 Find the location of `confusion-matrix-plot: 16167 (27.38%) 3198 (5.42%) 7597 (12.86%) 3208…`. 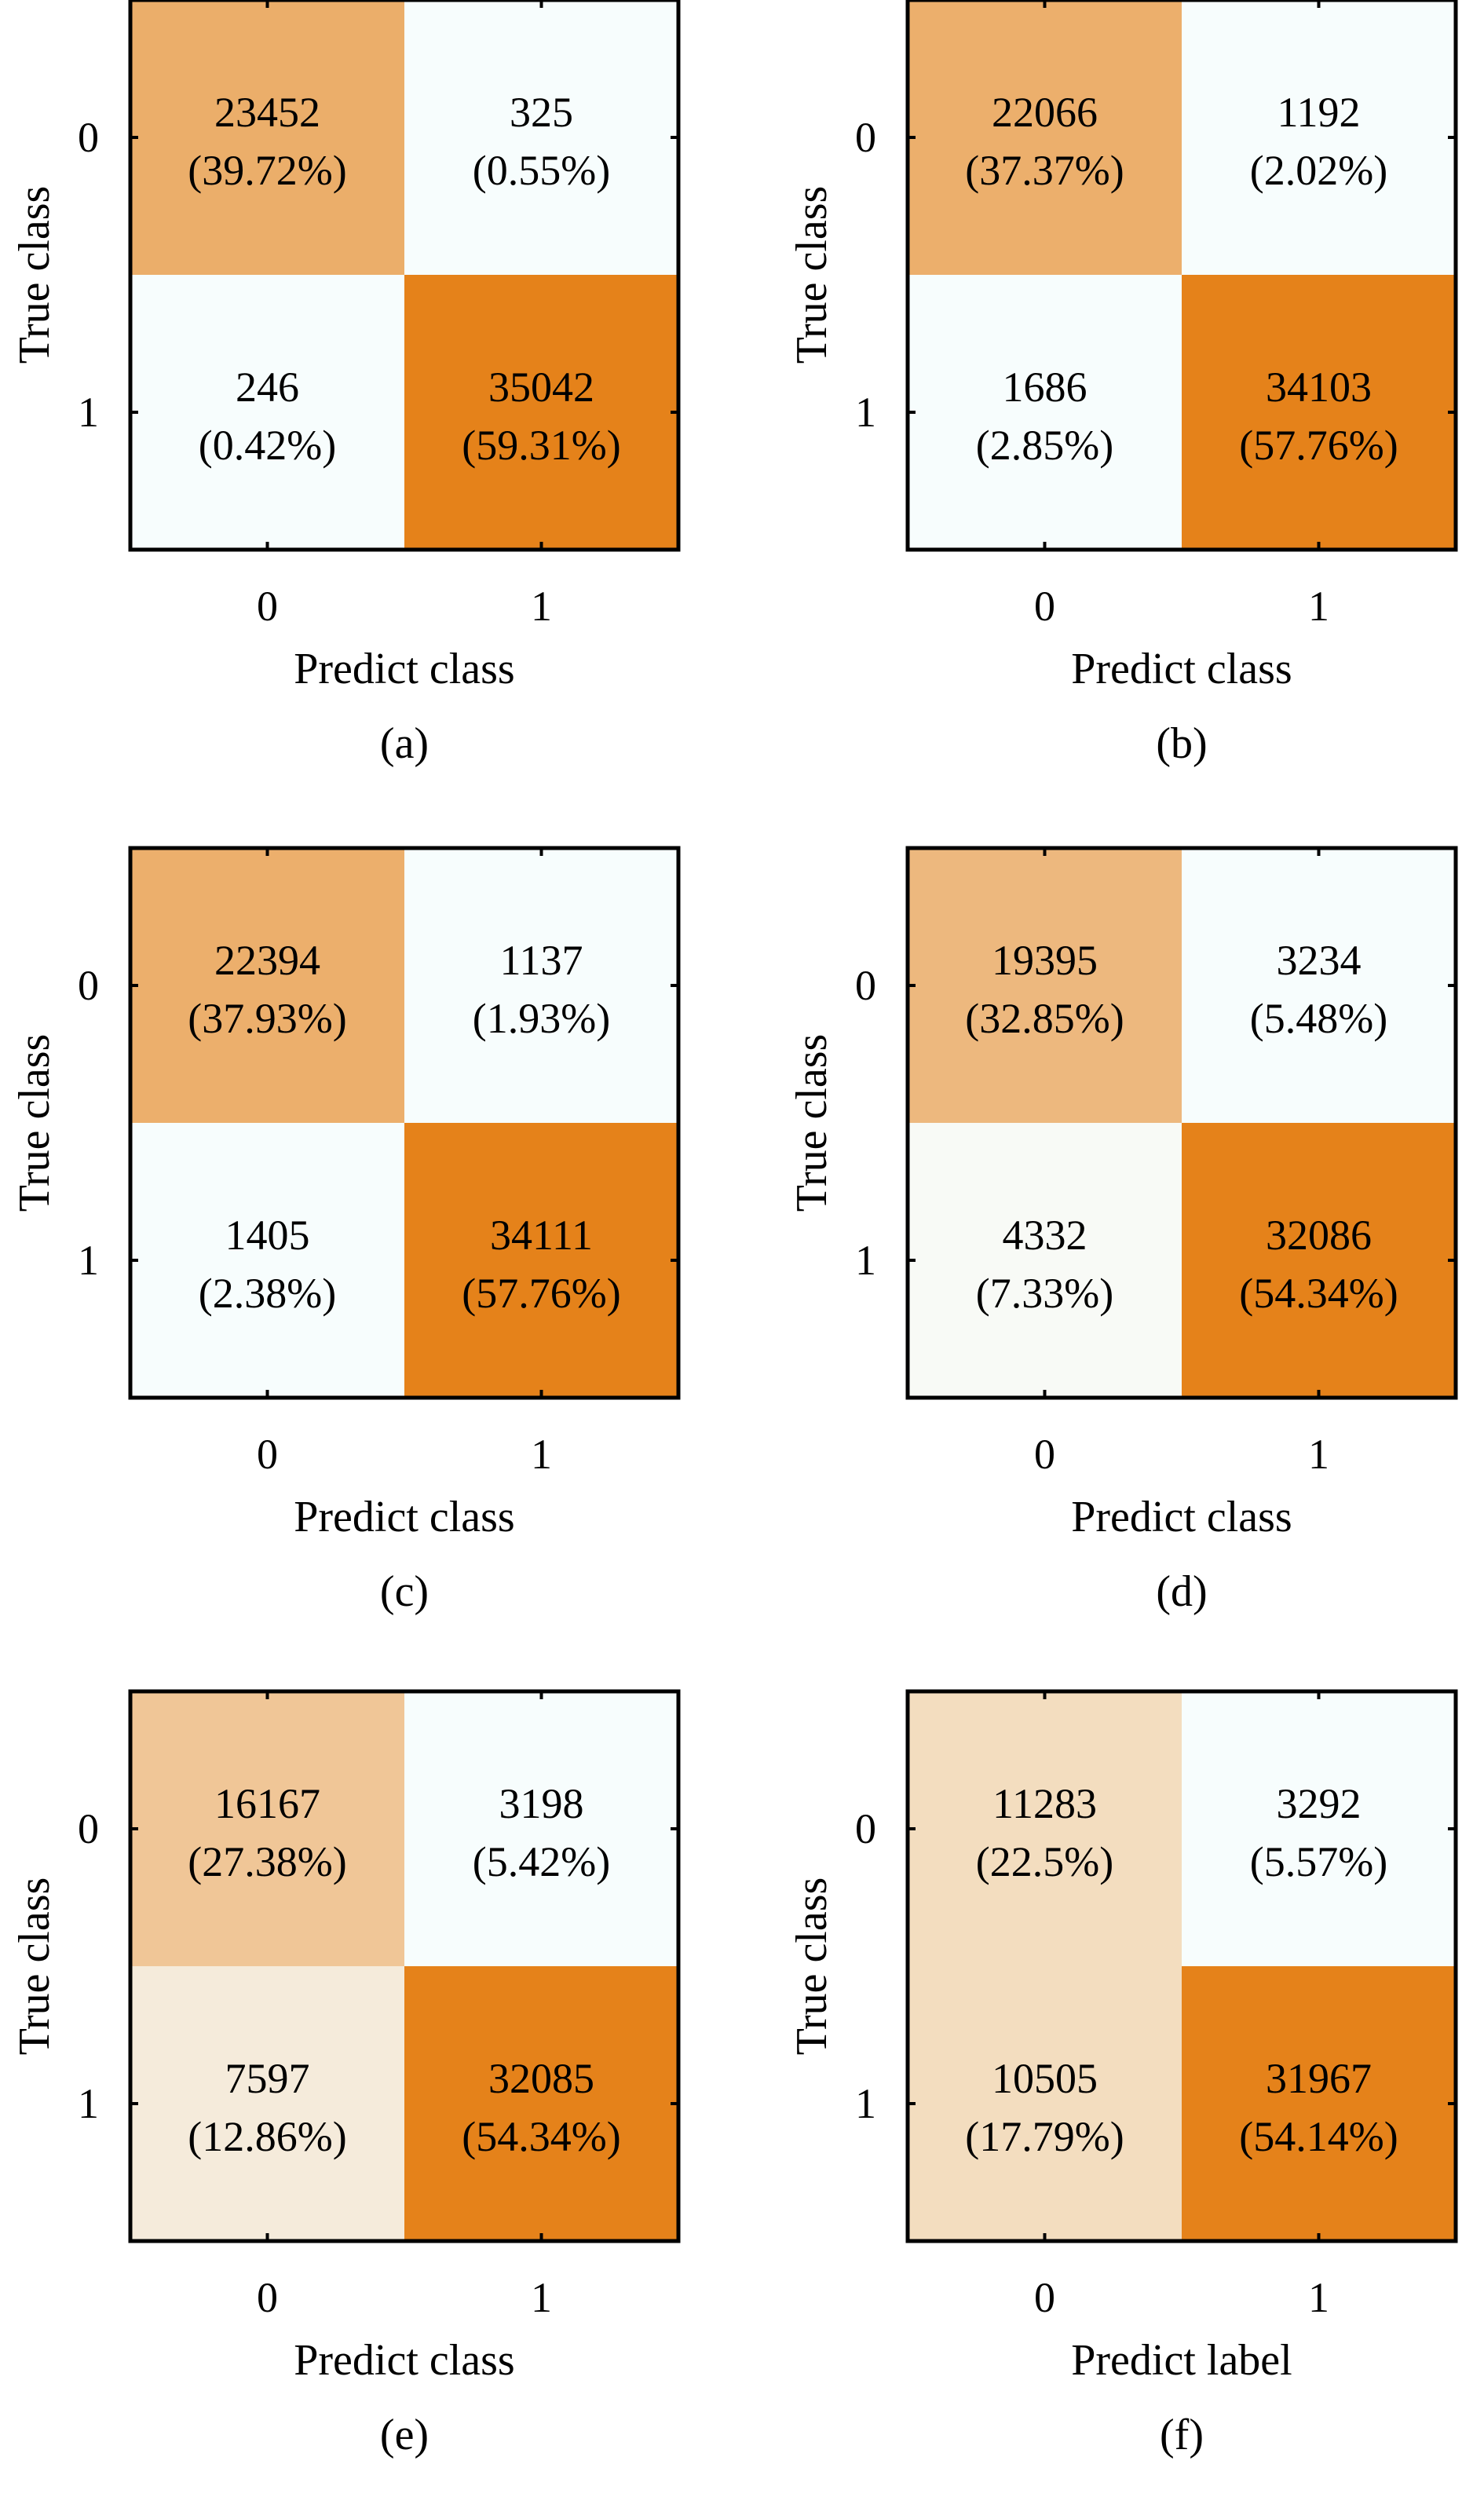

confusion-matrix-plot: 16167 (27.38%) 3198 (5.42%) 7597 (12.86%) 3208… is located at coordinates (346, 2074).